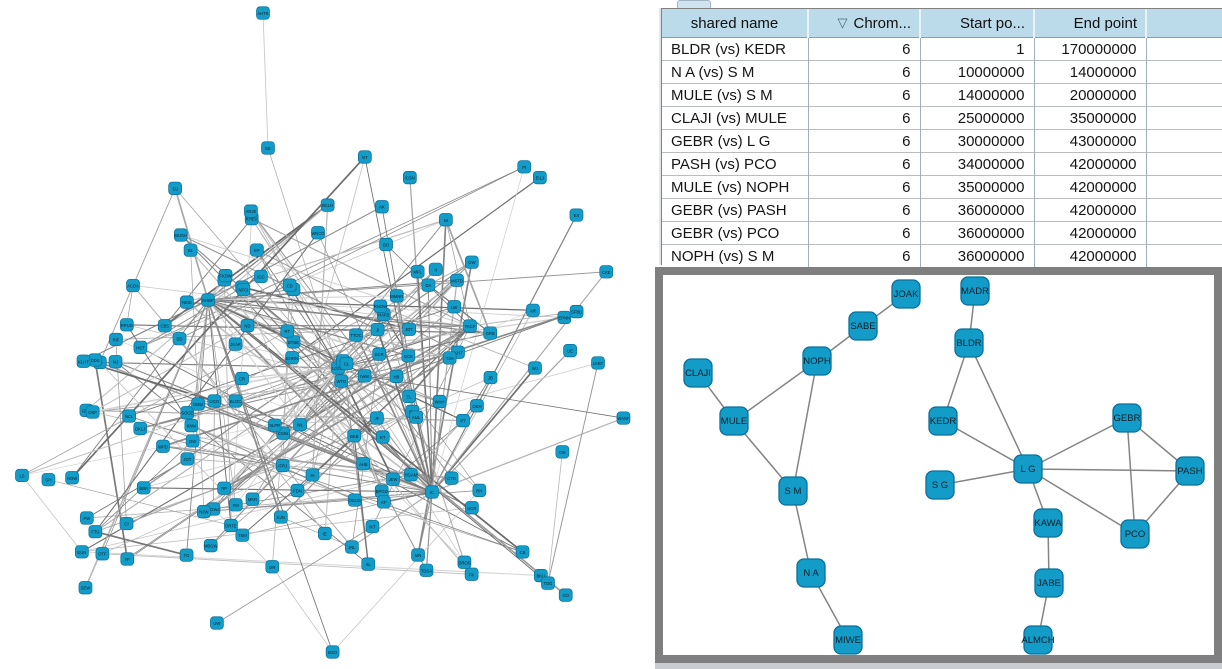 This screenshot has height=669, width=1222. Describe the element at coordinates (1183, 118) in the screenshot. I see `cell-value: 5.9` at that location.